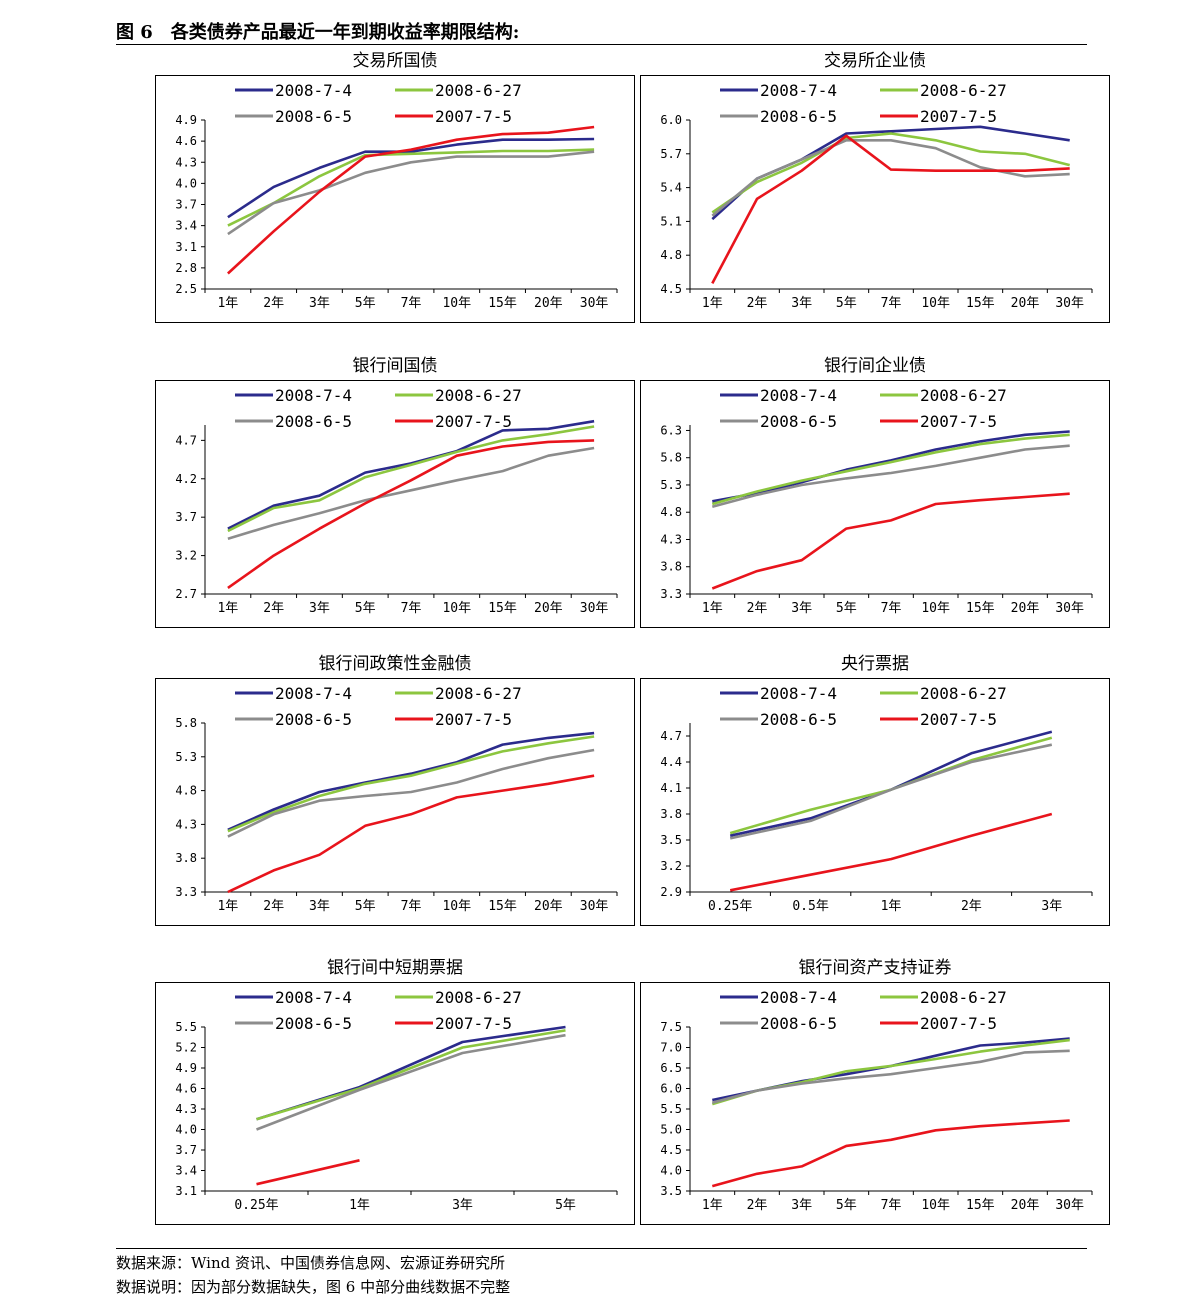 The image size is (1191, 1315). I want to click on y-tick-label: 7.5, so click(671, 1027).